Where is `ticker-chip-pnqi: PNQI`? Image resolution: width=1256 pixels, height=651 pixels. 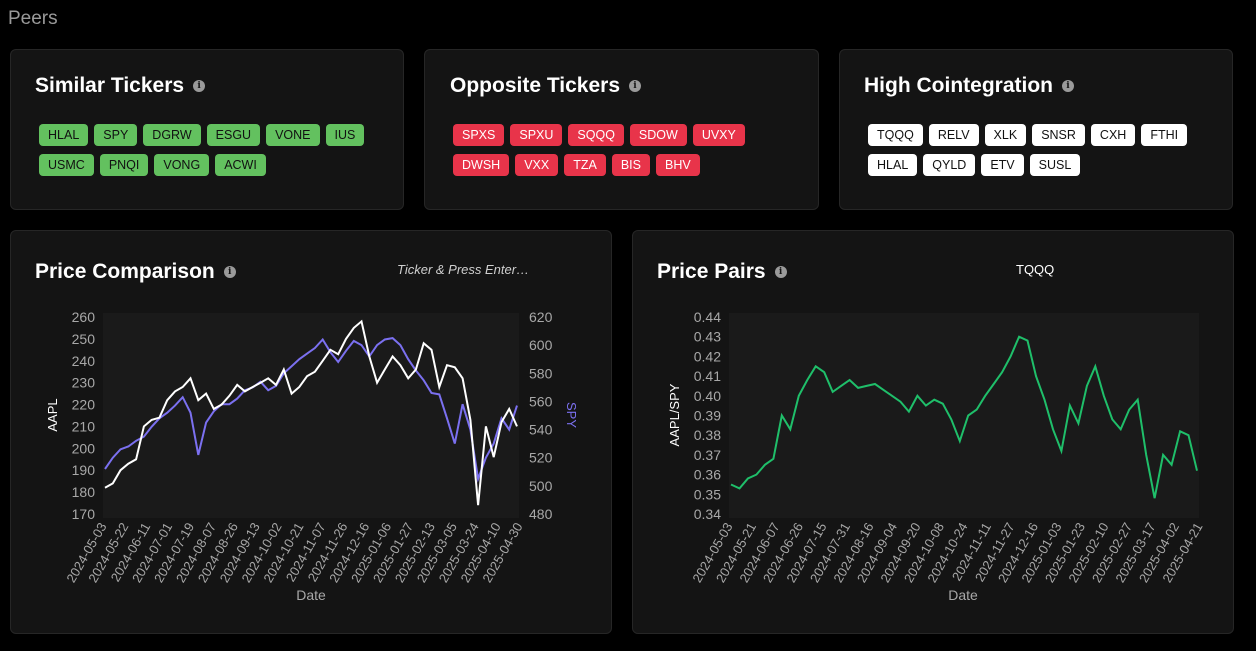 ticker-chip-pnqi: PNQI is located at coordinates (124, 165).